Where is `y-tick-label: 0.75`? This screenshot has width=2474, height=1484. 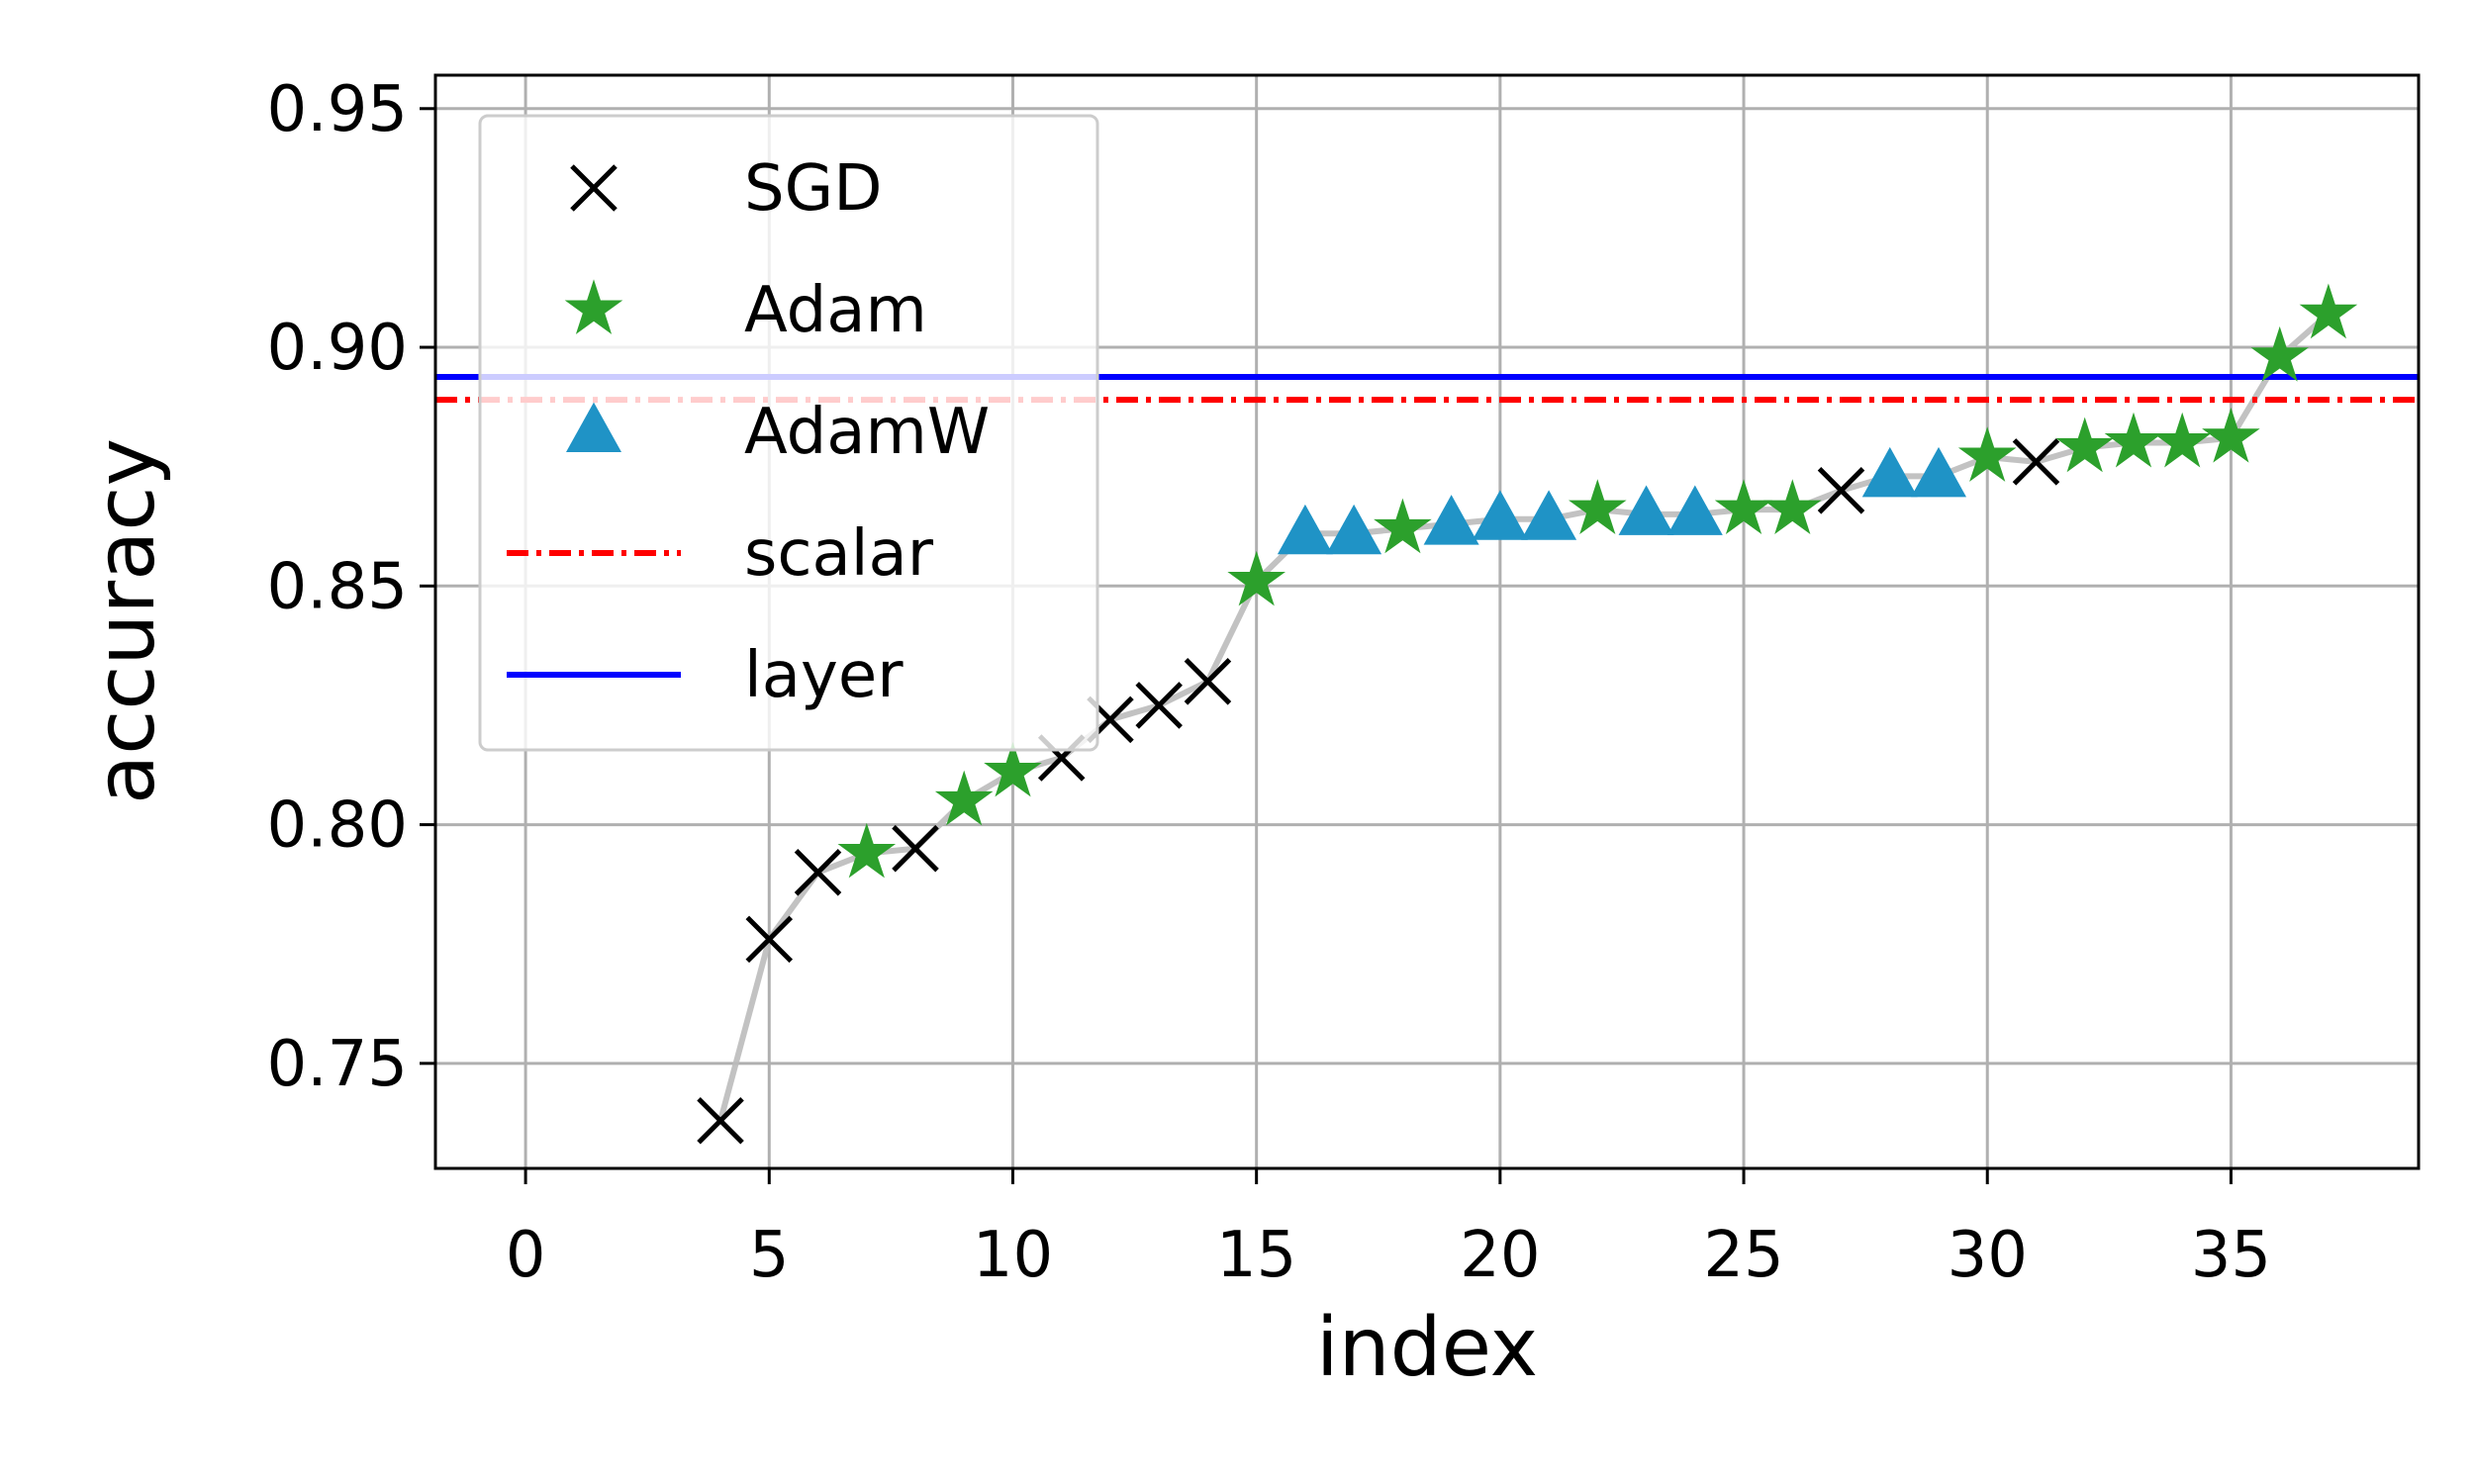 y-tick-label: 0.75 is located at coordinates (338, 1064).